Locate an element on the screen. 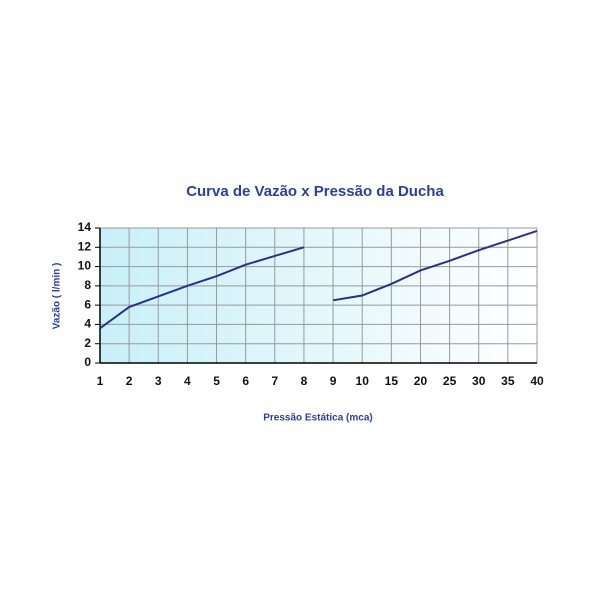 The image size is (600, 600). y-tick-label: 10 is located at coordinates (85, 266).